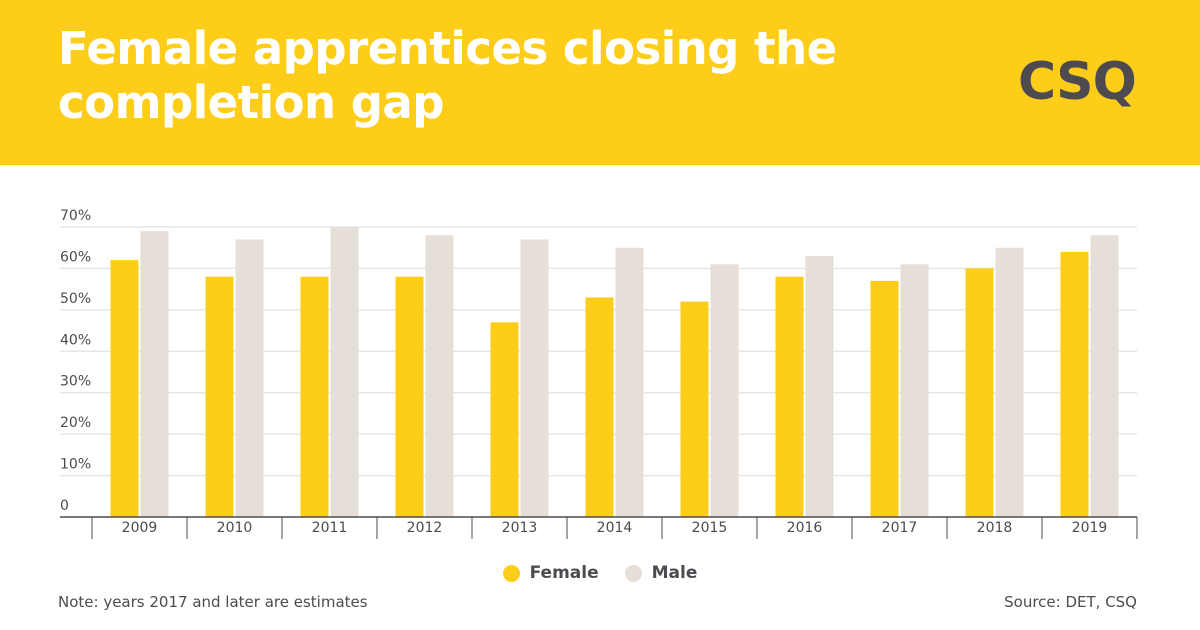  Describe the element at coordinates (75, 465) in the screenshot. I see `y-tick-label: 10%` at that location.